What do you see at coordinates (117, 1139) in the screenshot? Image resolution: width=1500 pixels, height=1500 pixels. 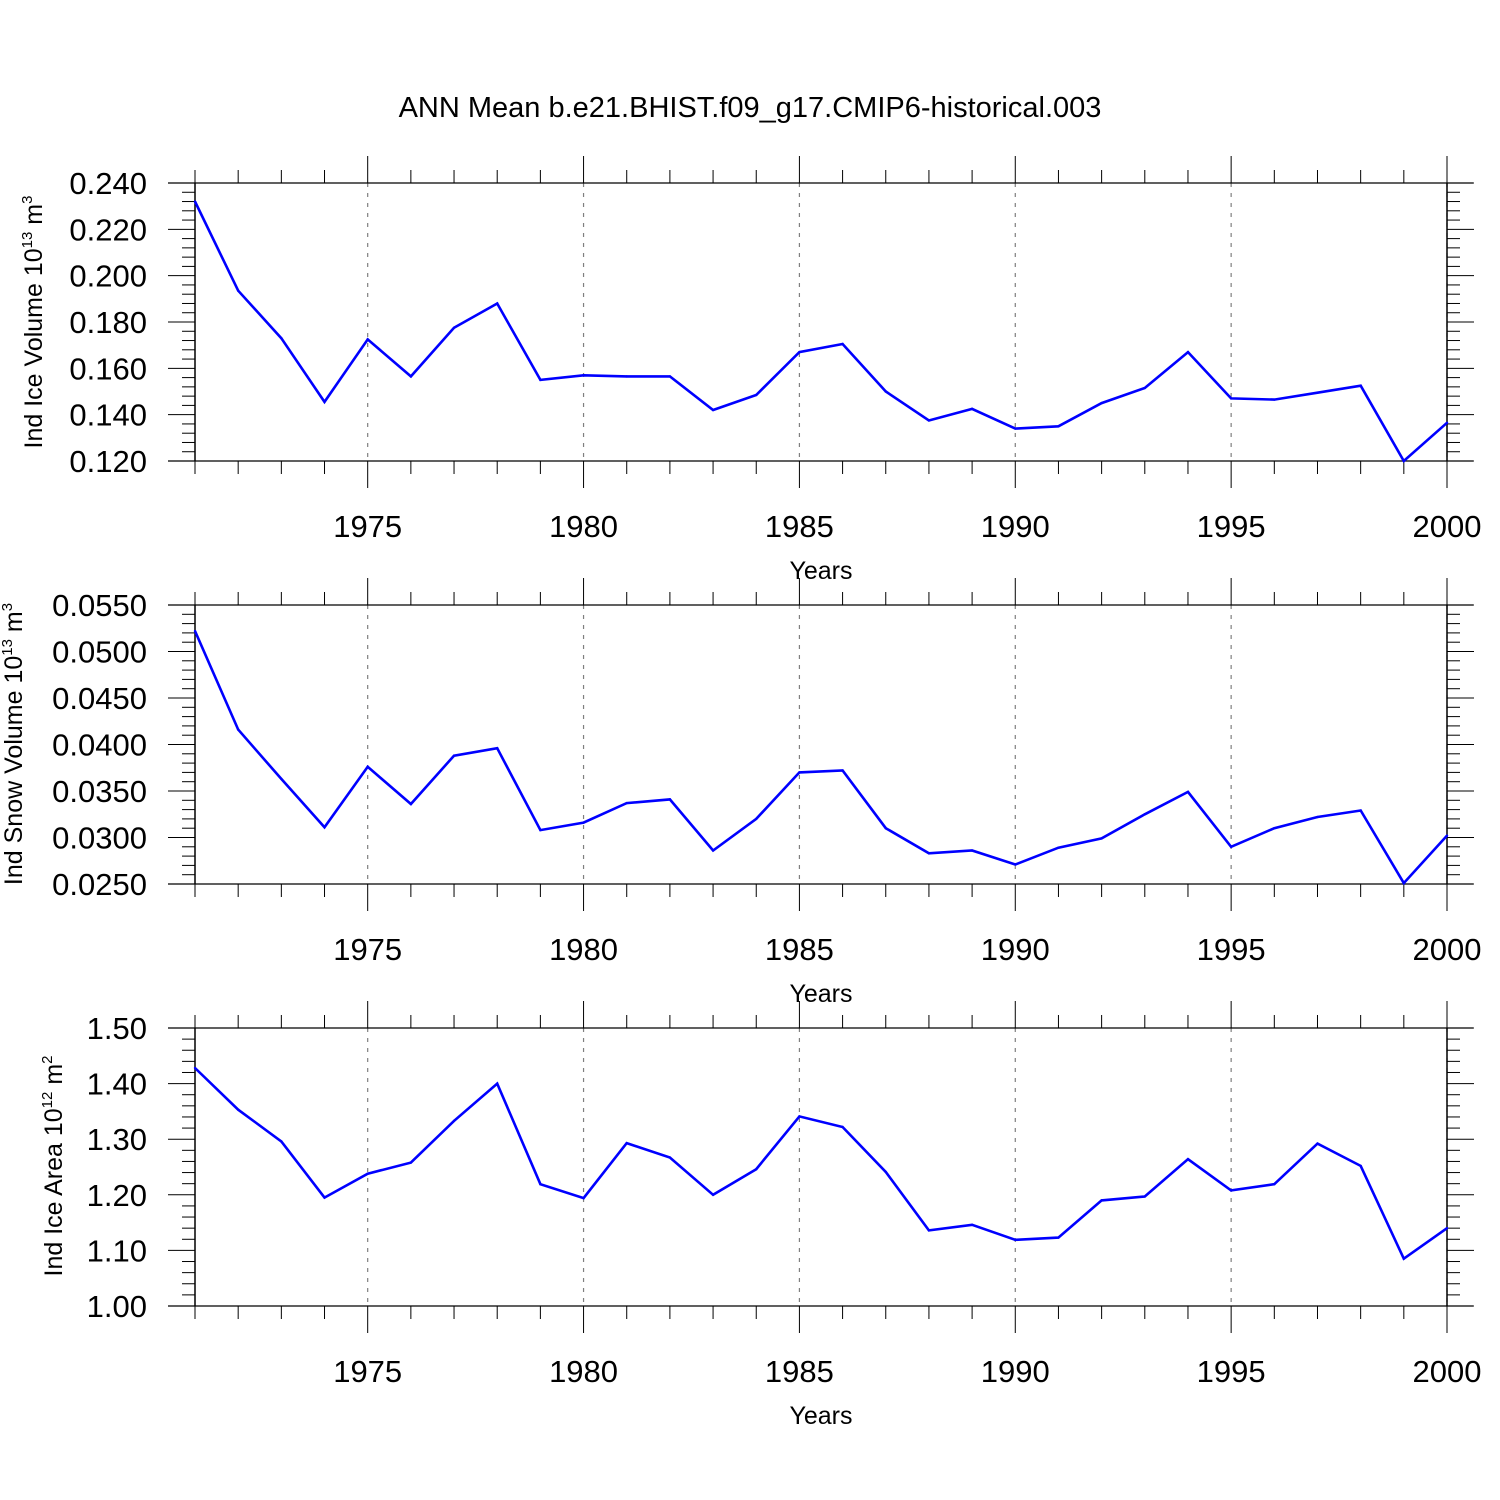 I see `y-tick-label: 1.30` at bounding box center [117, 1139].